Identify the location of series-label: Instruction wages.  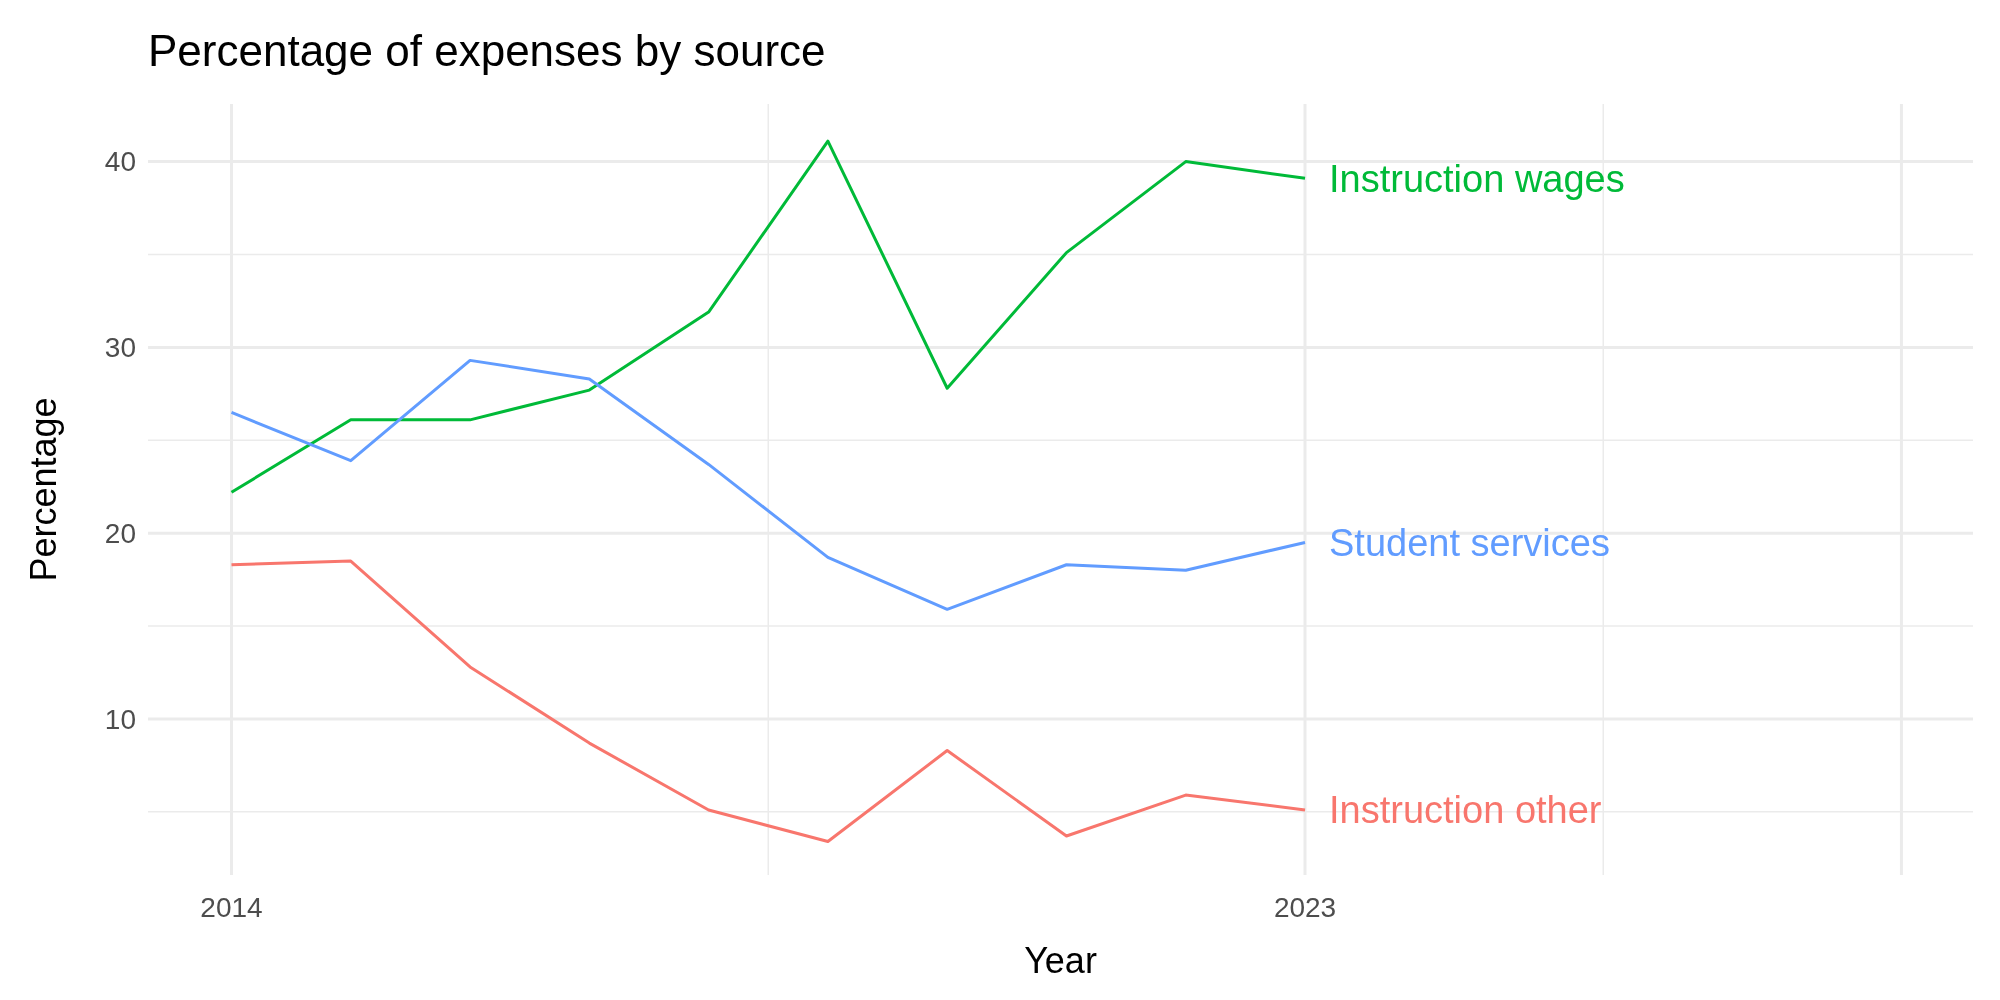
(1477, 178).